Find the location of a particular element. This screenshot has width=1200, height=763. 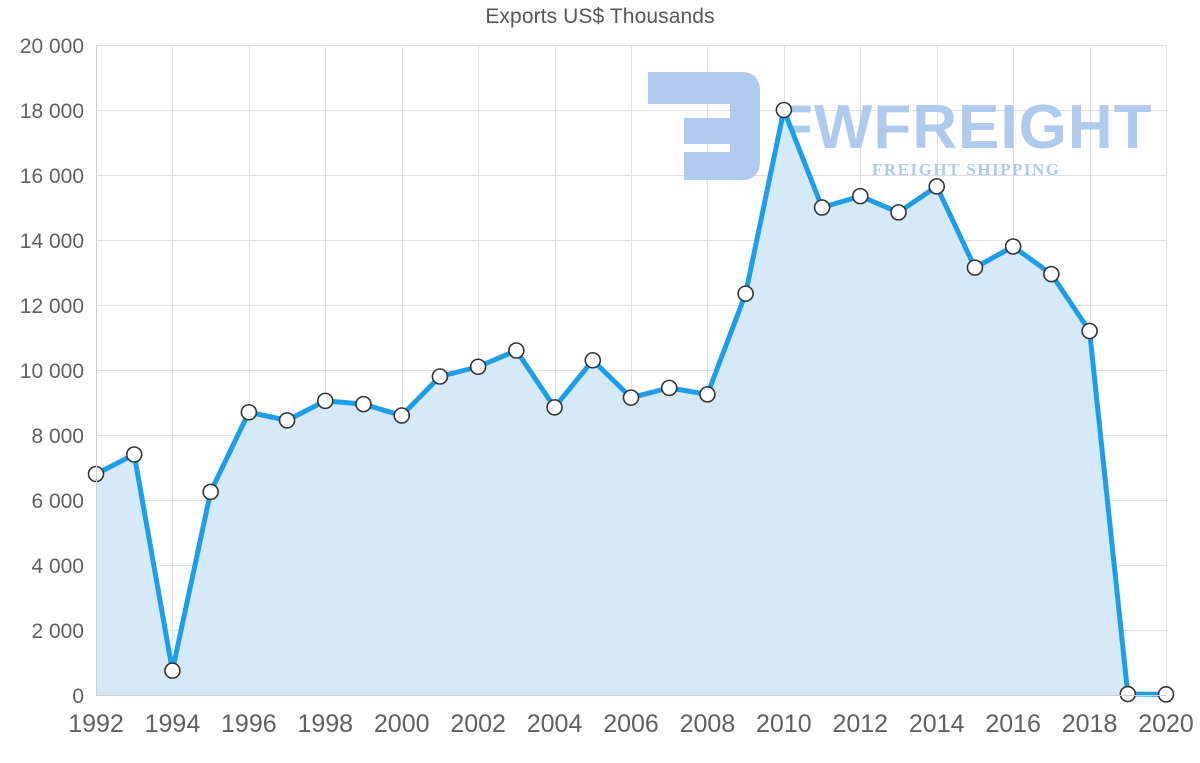

x-axis-tick-label: 2006 is located at coordinates (631, 724).